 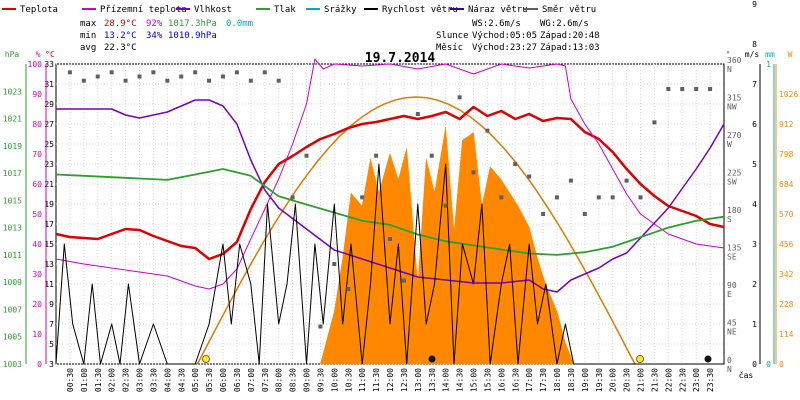 What do you see at coordinates (752, 54) in the screenshot?
I see `ms-unit: m/s` at bounding box center [752, 54].